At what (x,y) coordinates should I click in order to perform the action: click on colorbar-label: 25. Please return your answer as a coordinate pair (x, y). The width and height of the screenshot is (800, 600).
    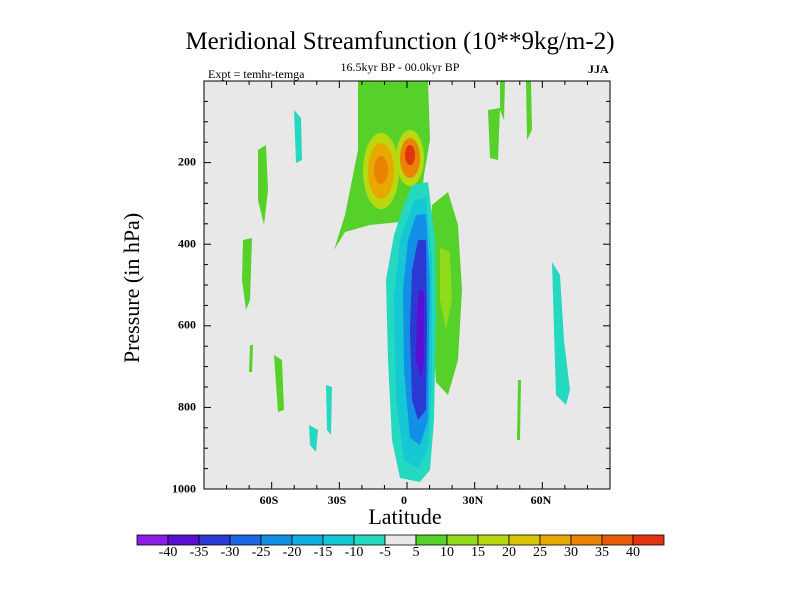
    Looking at the image, I should click on (540, 552).